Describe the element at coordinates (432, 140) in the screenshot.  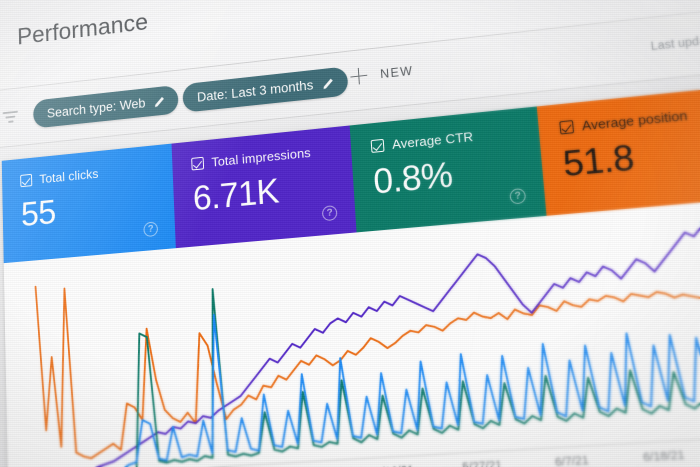
I see `metric-label: Average CTR` at that location.